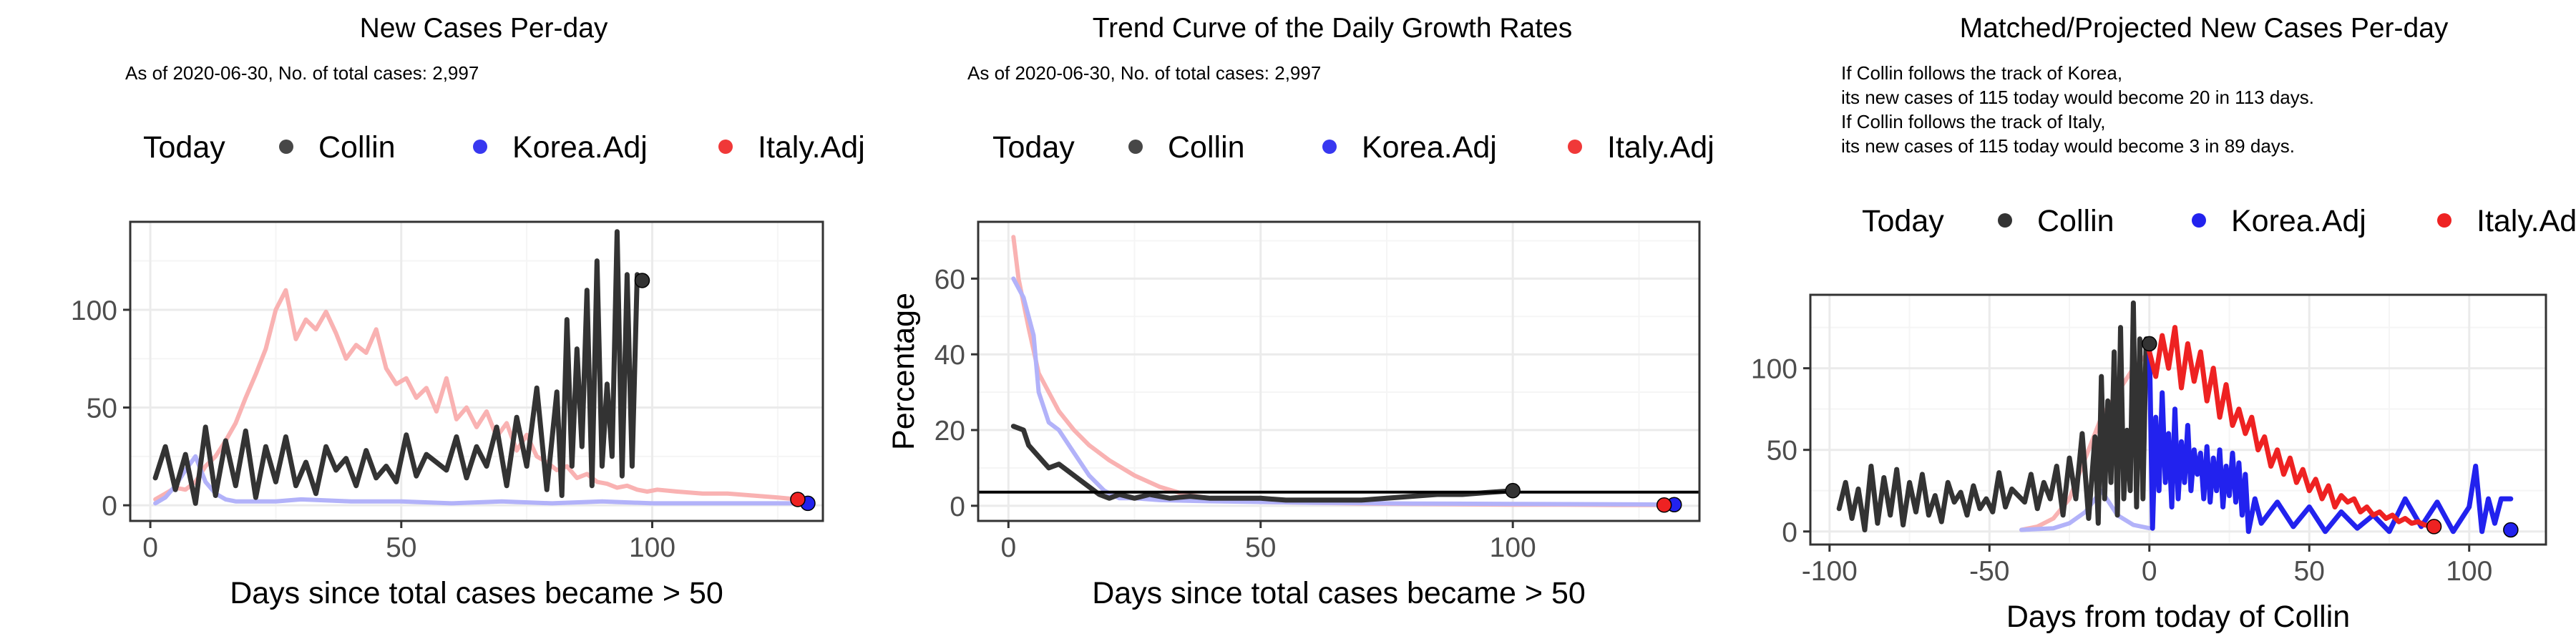  Describe the element at coordinates (904, 372) in the screenshot. I see `y-axis-label: Percentage` at that location.